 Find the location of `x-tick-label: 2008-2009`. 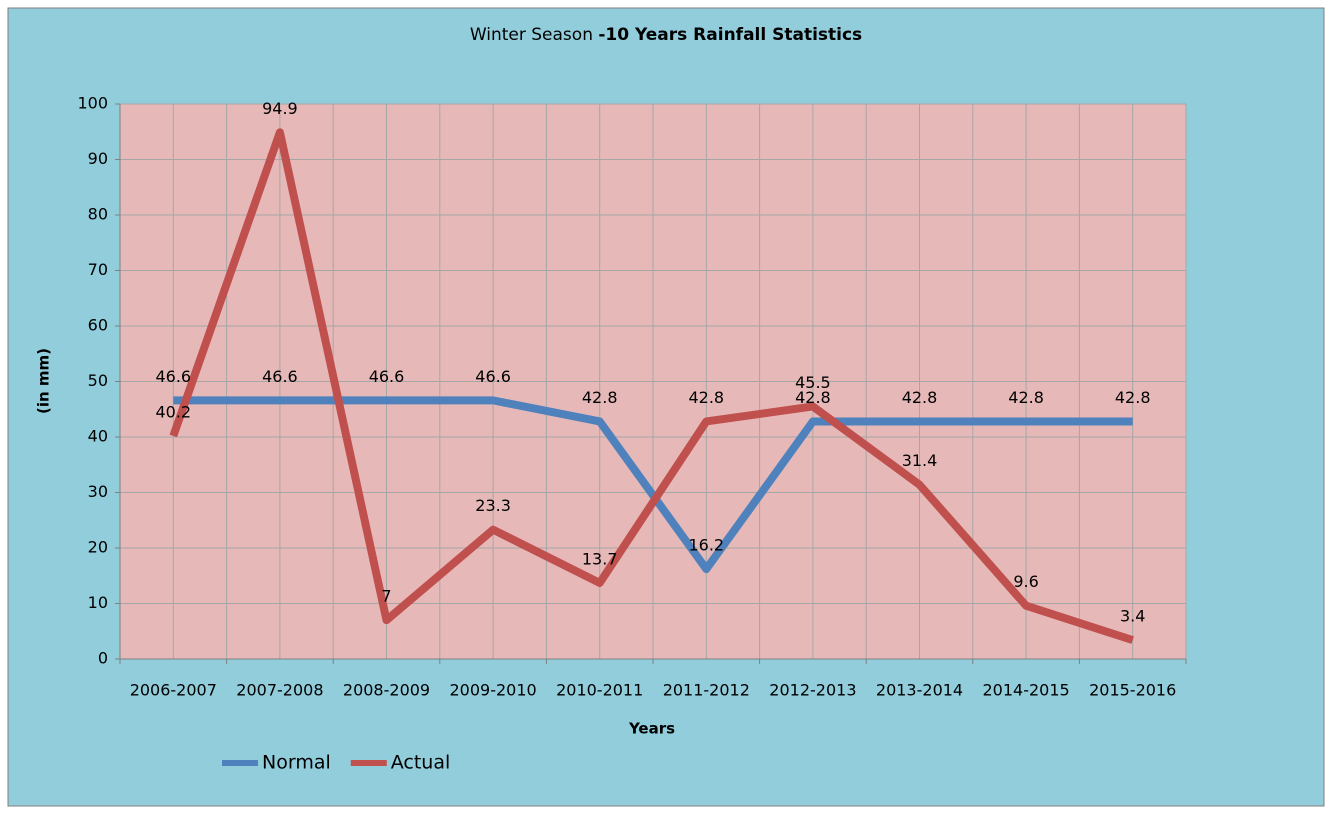

x-tick-label: 2008-2009 is located at coordinates (386, 690).